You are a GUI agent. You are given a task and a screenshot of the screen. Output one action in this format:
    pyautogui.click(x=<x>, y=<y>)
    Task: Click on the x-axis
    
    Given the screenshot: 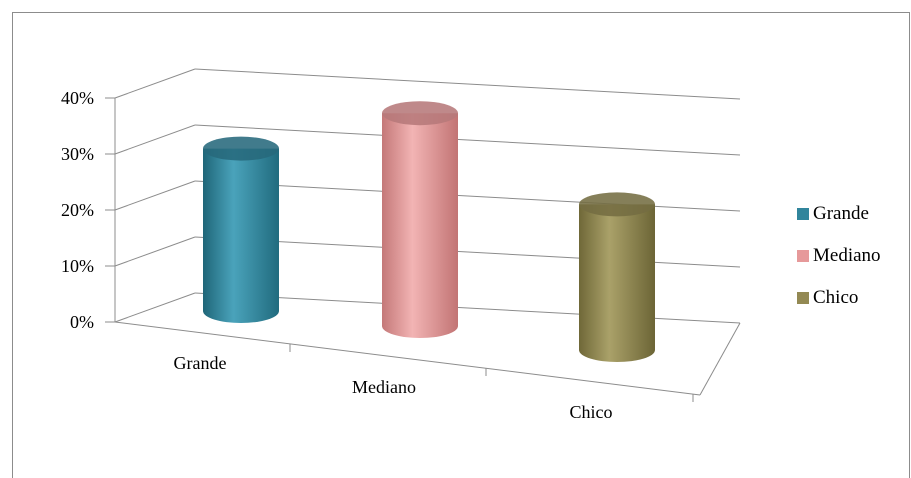 What is the action you would take?
    pyautogui.click(x=407, y=358)
    